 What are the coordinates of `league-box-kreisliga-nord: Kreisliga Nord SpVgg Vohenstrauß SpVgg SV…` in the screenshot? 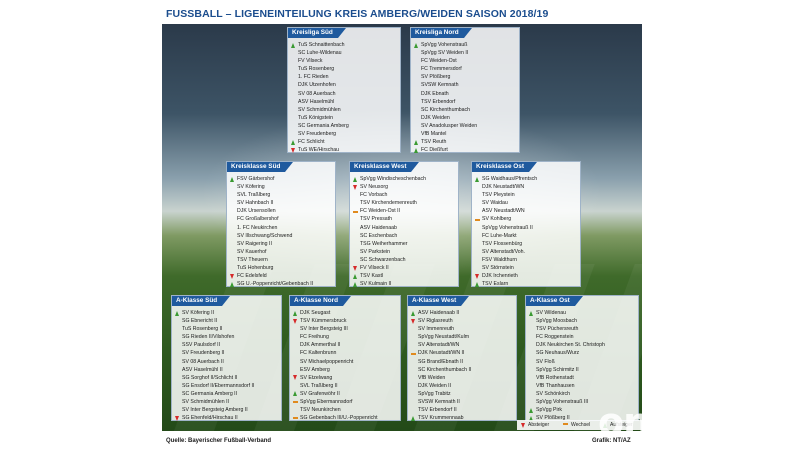 It's located at (465, 90).